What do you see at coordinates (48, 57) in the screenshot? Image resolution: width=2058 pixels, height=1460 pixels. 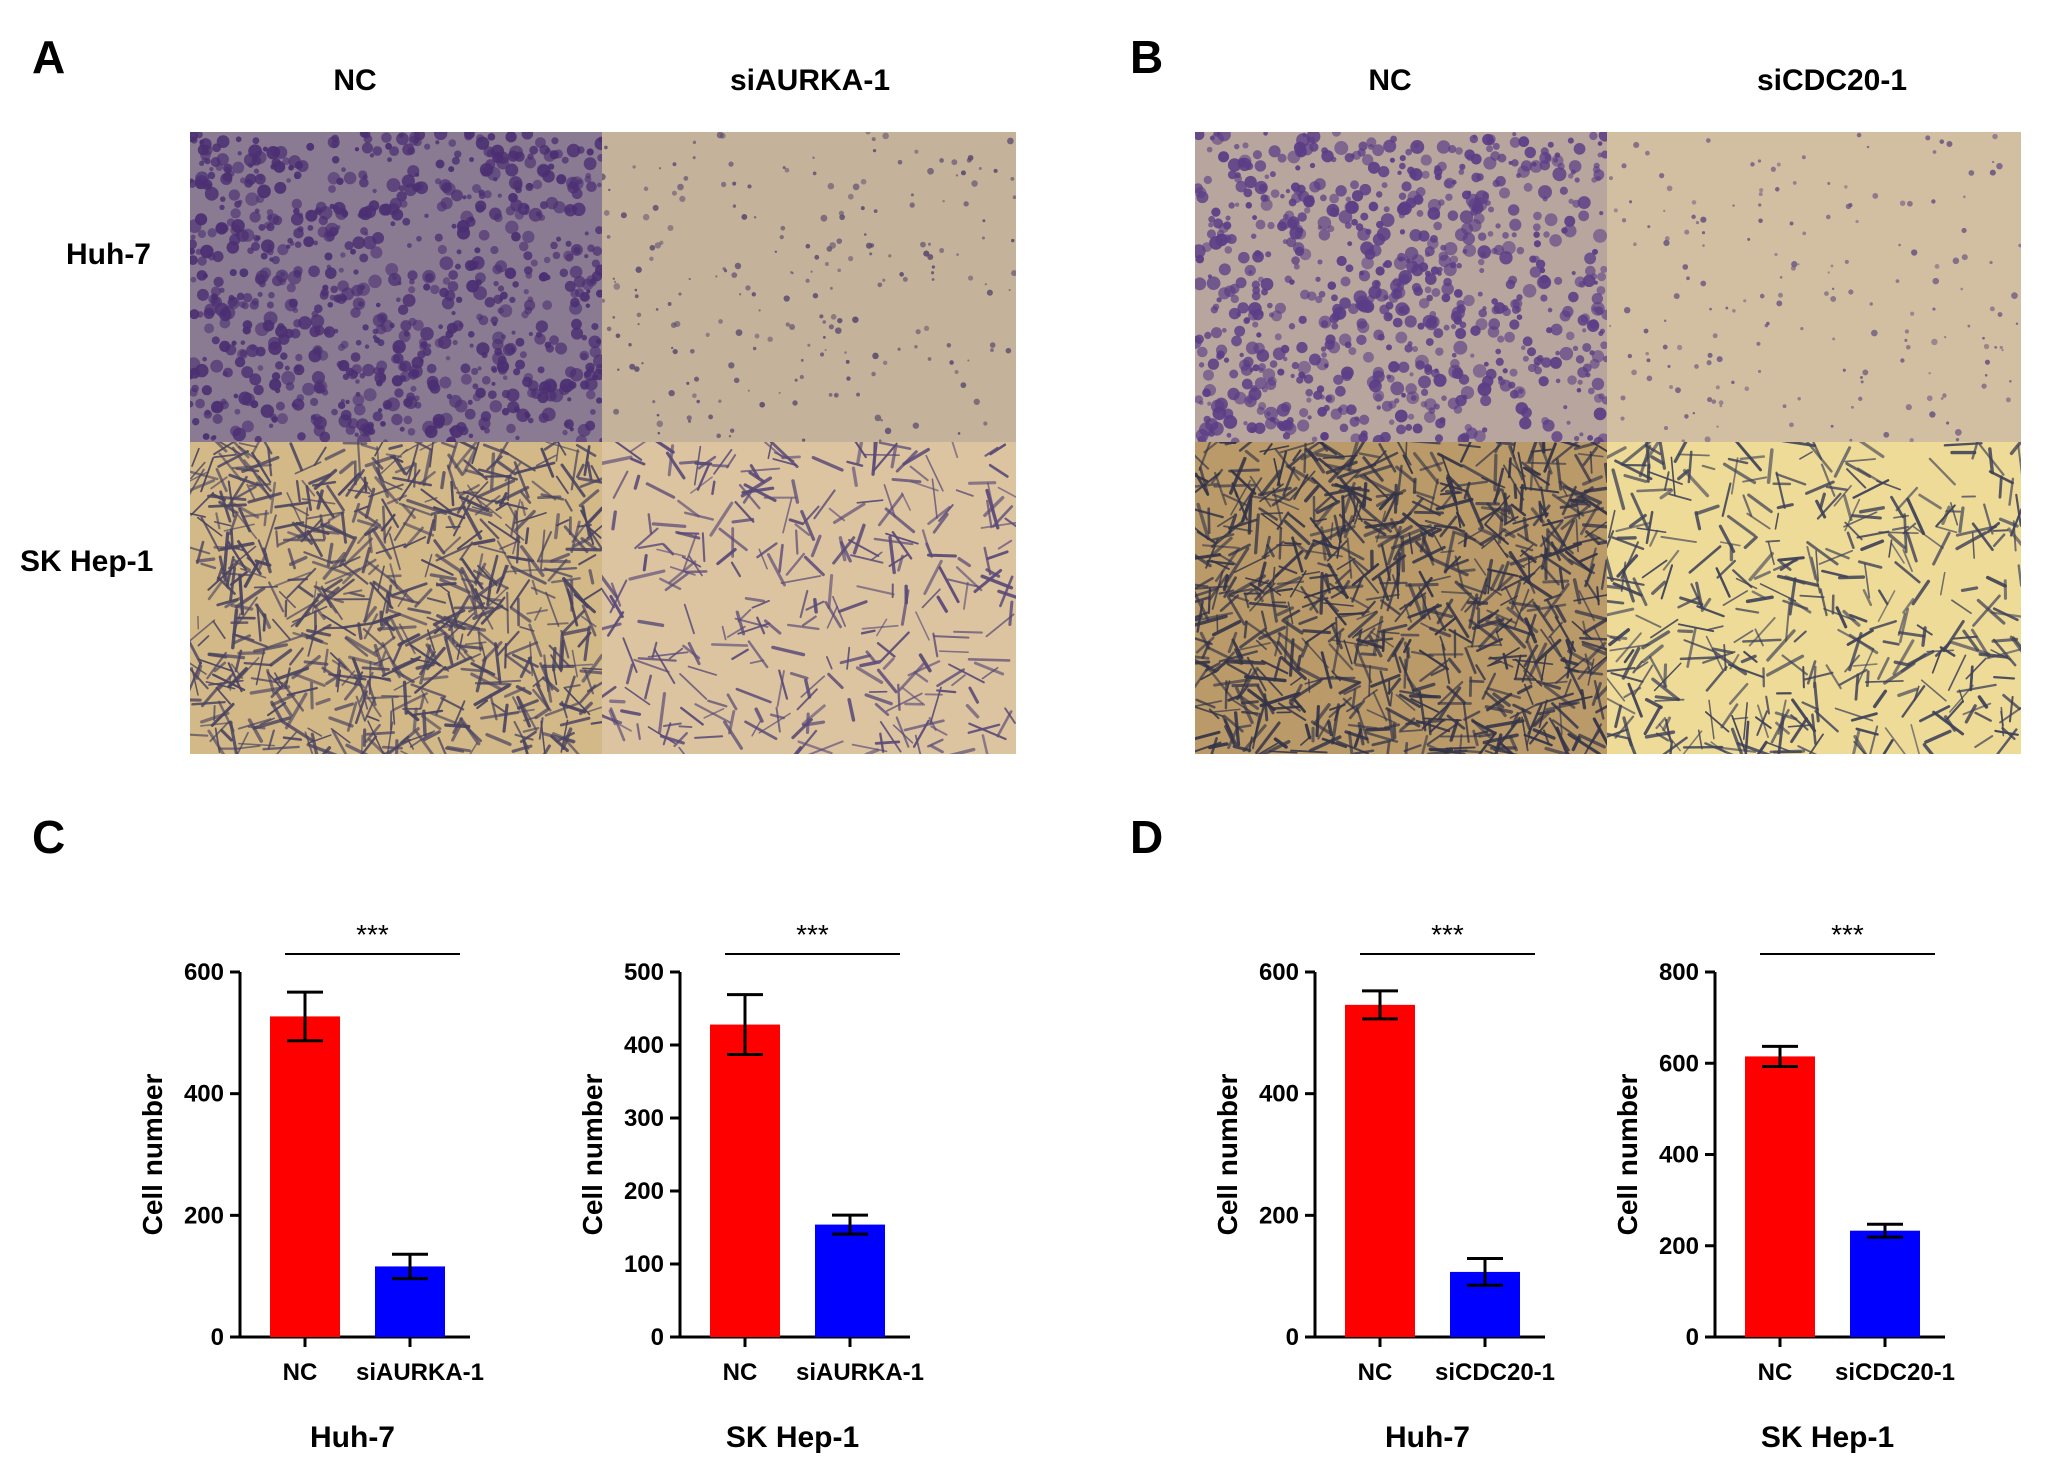 I see `panel-letter-a: A` at bounding box center [48, 57].